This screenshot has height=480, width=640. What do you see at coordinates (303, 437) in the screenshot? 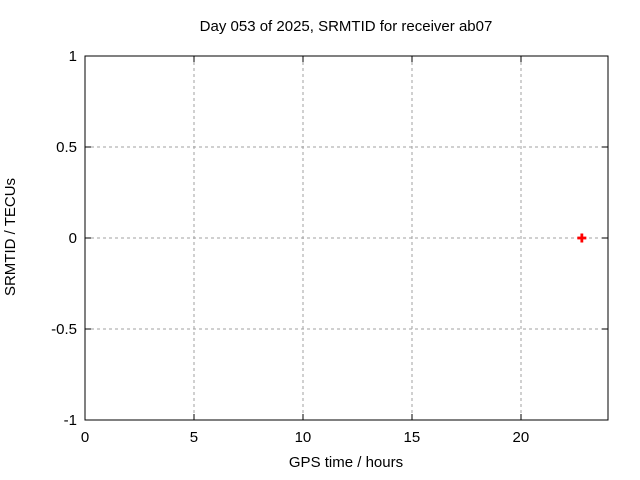
I see `x-tick-label: 10` at bounding box center [303, 437].